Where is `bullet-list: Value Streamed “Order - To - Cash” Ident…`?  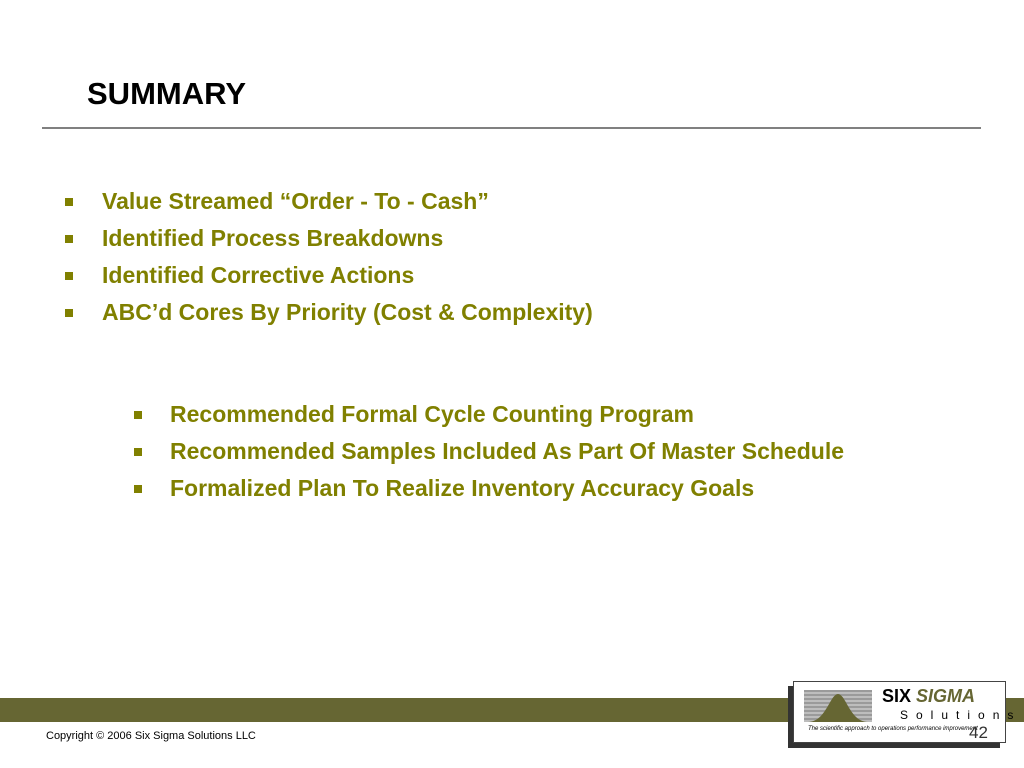
bullet-list: Value Streamed “Order - To - Cash” Ident… is located at coordinates (329, 261).